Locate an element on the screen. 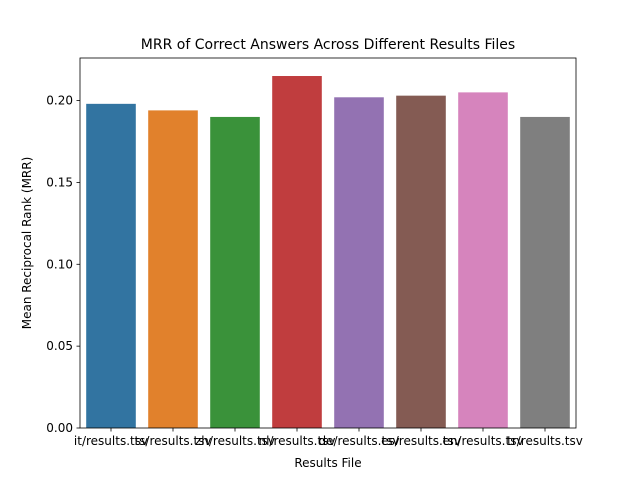  x-tick-label: es/results.tsv is located at coordinates (421, 441).